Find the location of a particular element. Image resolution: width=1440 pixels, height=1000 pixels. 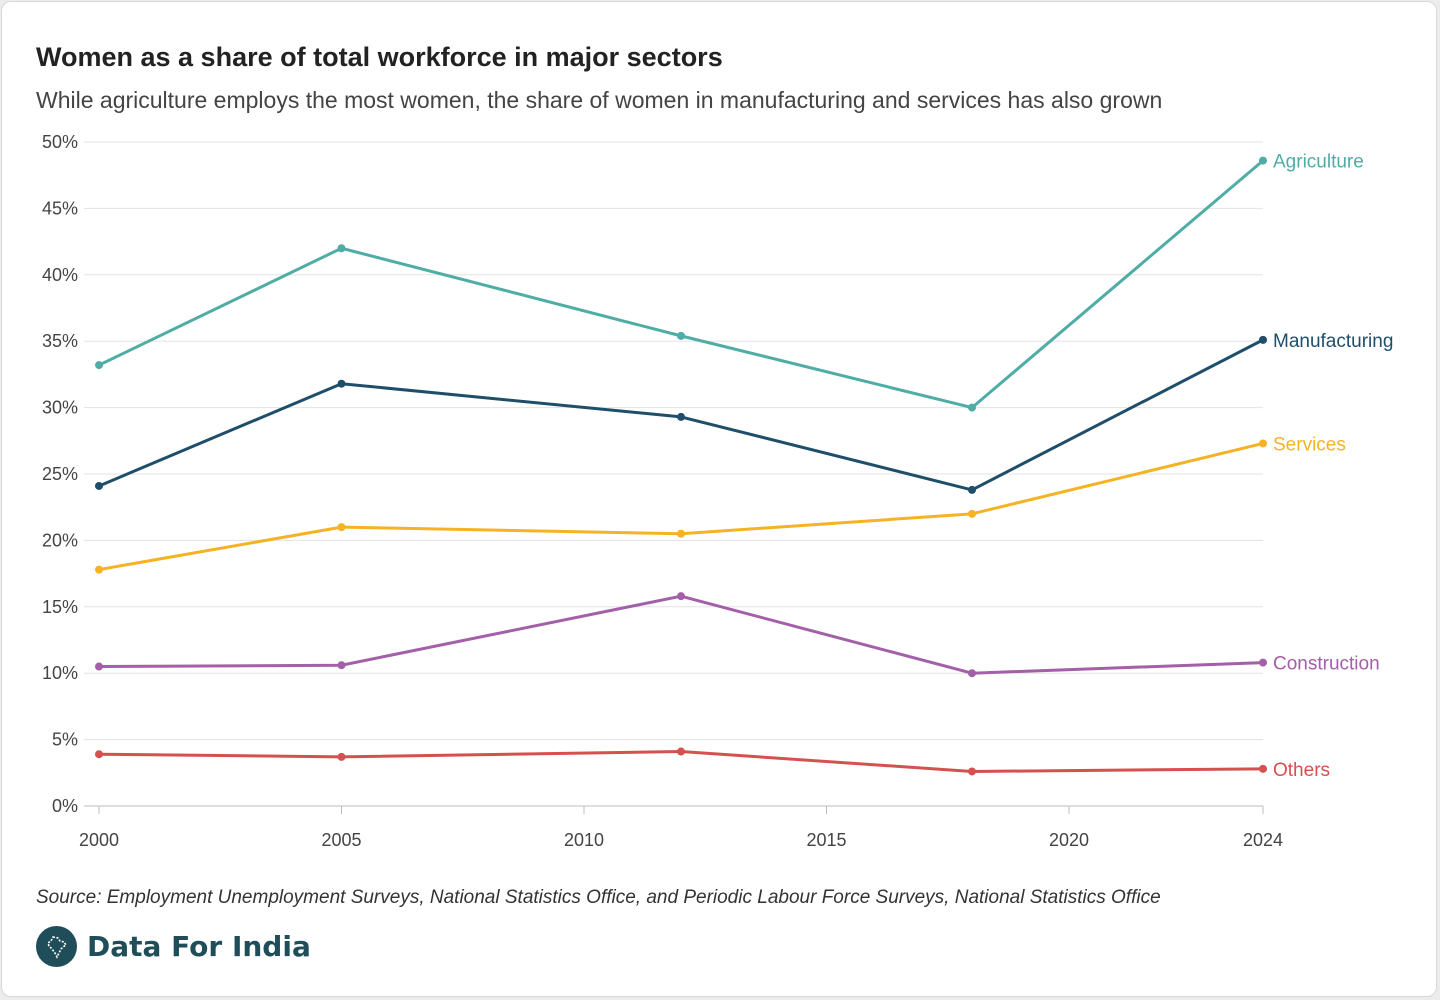

brand: Data For India is located at coordinates (173, 946).